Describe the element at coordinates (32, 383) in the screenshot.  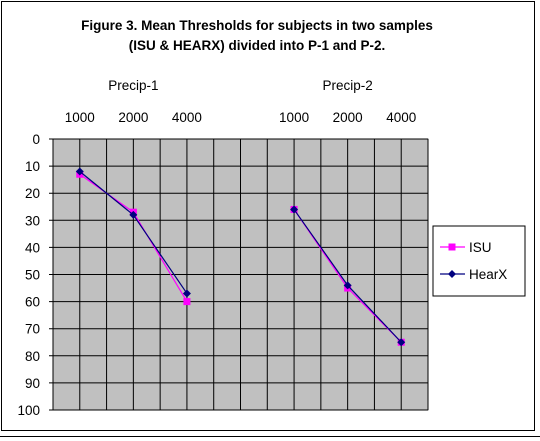
I see `y-tick-label: 90` at that location.